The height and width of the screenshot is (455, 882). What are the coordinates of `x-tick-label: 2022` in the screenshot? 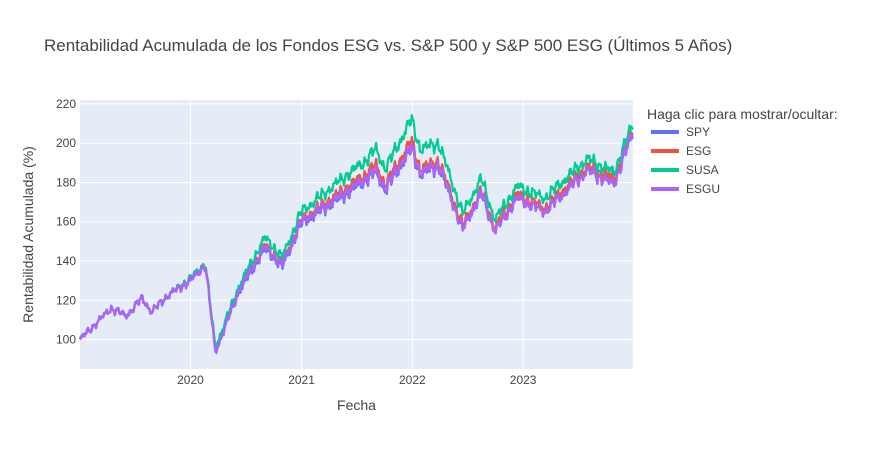 It's located at (412, 380).